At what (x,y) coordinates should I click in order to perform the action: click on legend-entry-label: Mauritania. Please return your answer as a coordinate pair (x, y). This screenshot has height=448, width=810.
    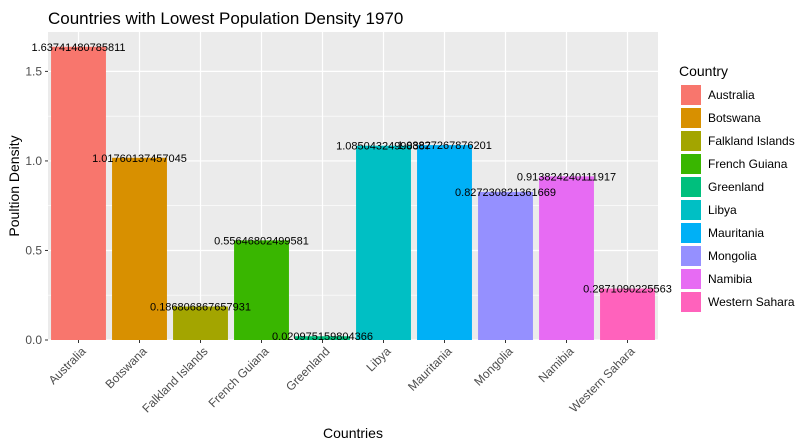
    Looking at the image, I should click on (736, 233).